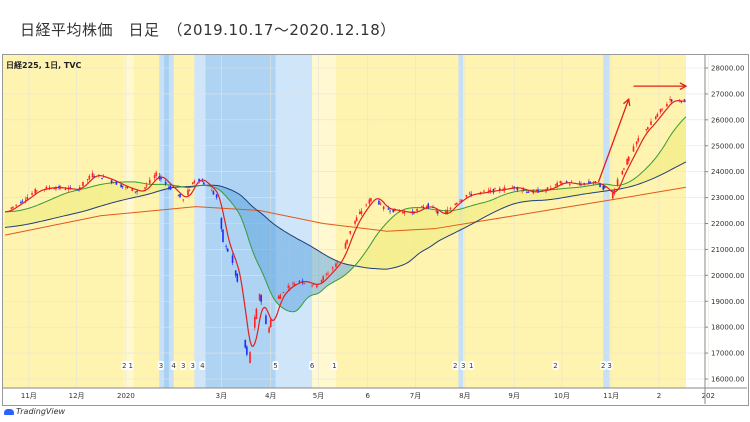 Image resolution: width=750 pixels, height=422 pixels. What do you see at coordinates (727, 94) in the screenshot?
I see `y-tick-label: 27000.00` at bounding box center [727, 94].